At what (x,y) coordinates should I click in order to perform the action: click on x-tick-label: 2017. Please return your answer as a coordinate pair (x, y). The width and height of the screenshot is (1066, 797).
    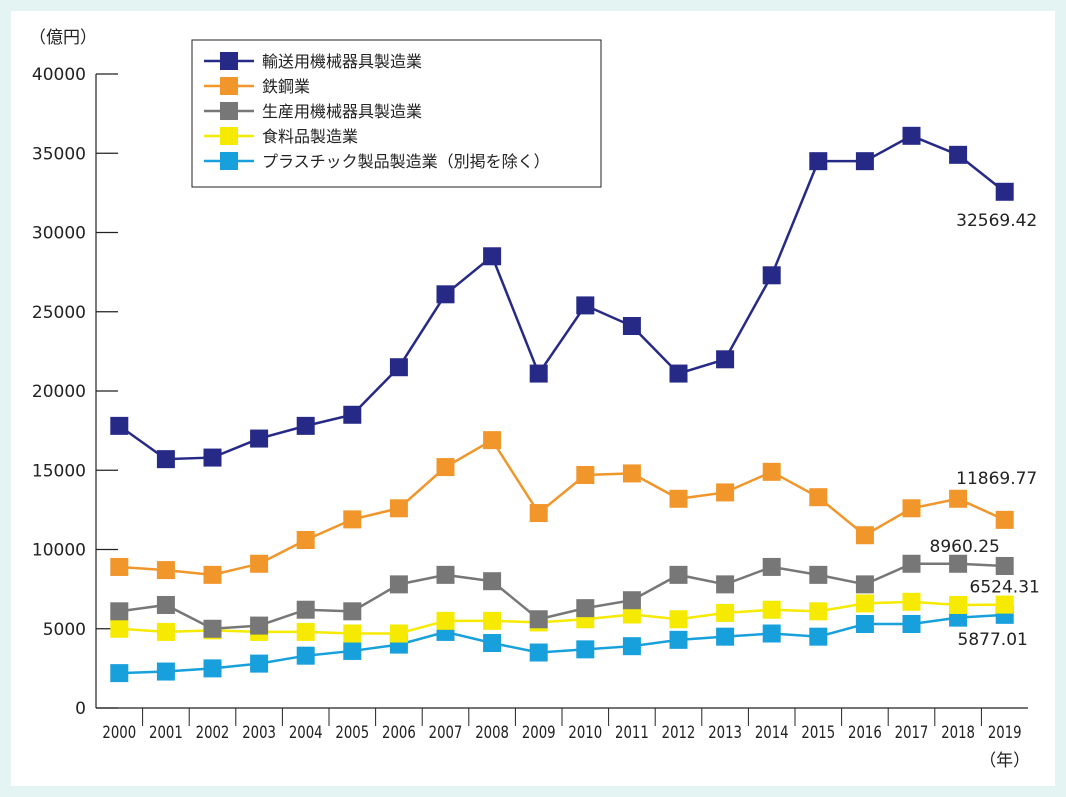
    Looking at the image, I should click on (912, 732).